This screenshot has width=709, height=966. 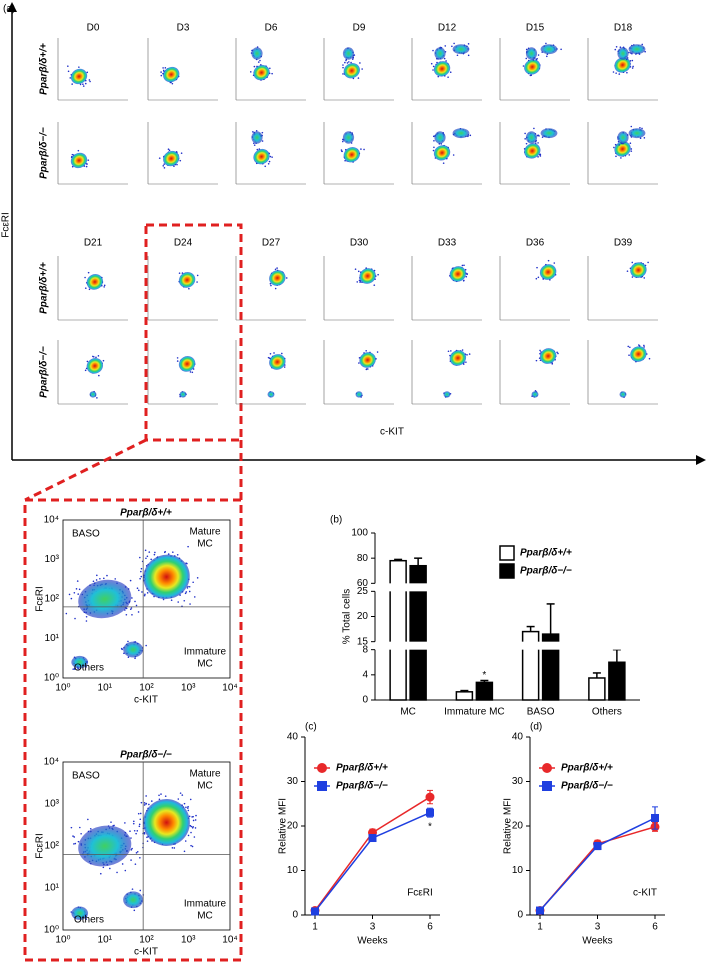 What do you see at coordinates (293, 870) in the screenshot?
I see `y-tick-label: 10` at bounding box center [293, 870].